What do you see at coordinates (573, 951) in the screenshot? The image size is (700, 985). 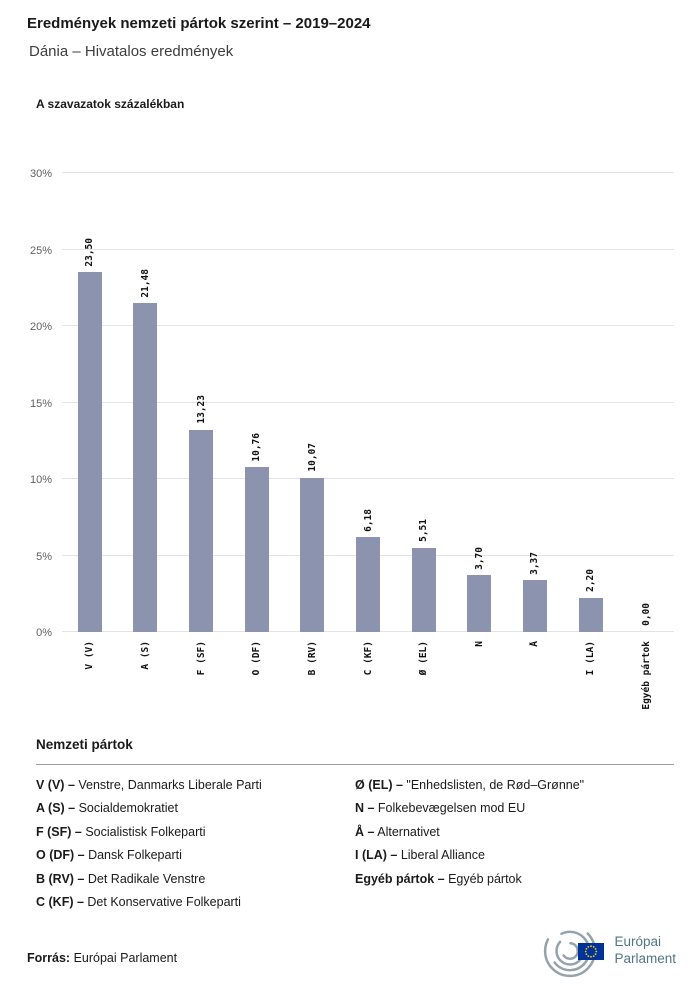 I see `ep-hemicycle-icon` at bounding box center [573, 951].